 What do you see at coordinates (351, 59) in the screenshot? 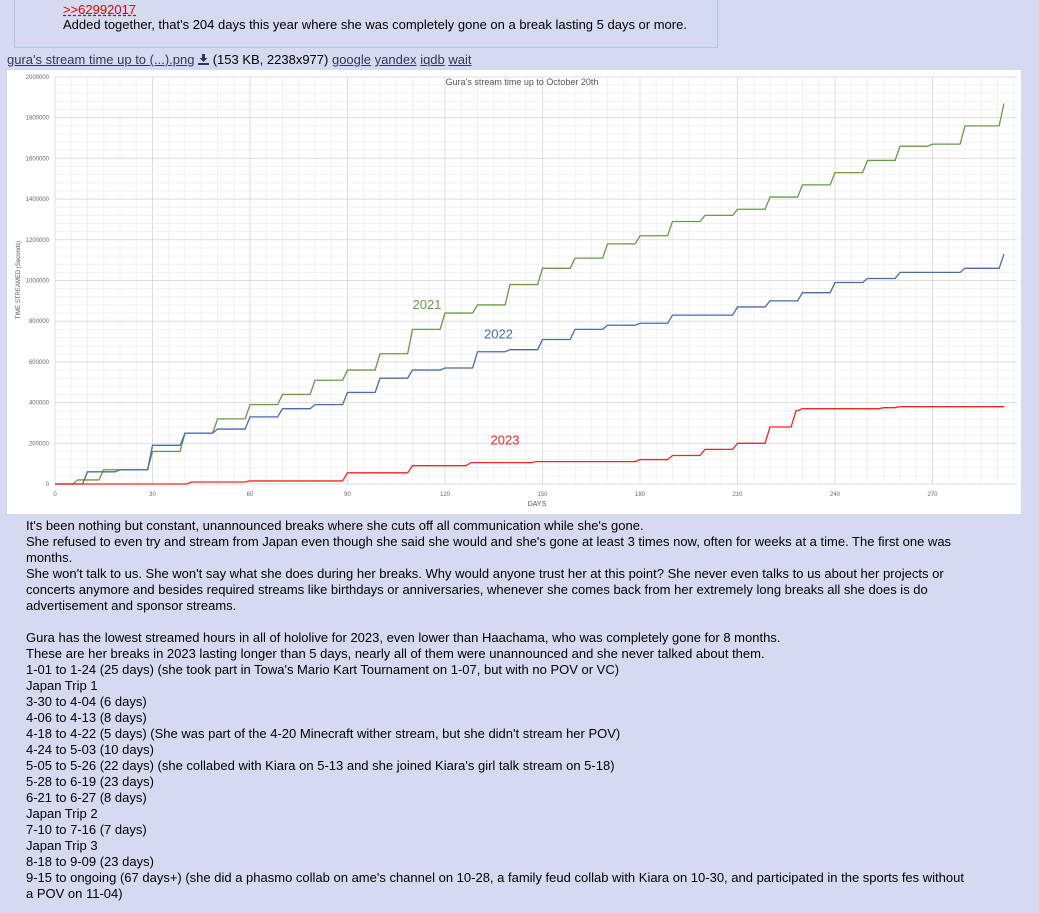
I see `google-link: google` at bounding box center [351, 59].